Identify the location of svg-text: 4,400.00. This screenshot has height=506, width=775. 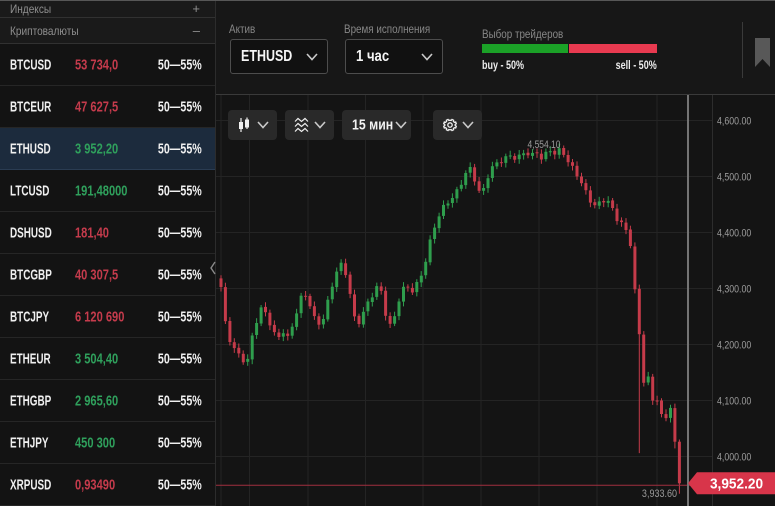
(734, 233).